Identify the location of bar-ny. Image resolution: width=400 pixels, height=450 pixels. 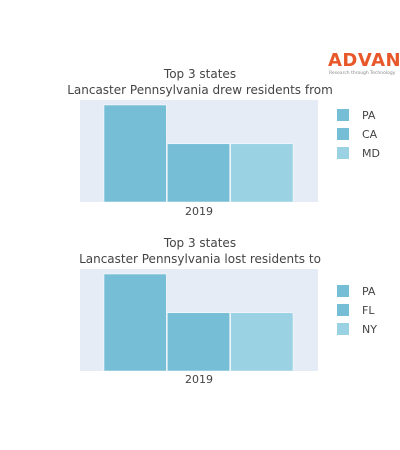
(262, 342).